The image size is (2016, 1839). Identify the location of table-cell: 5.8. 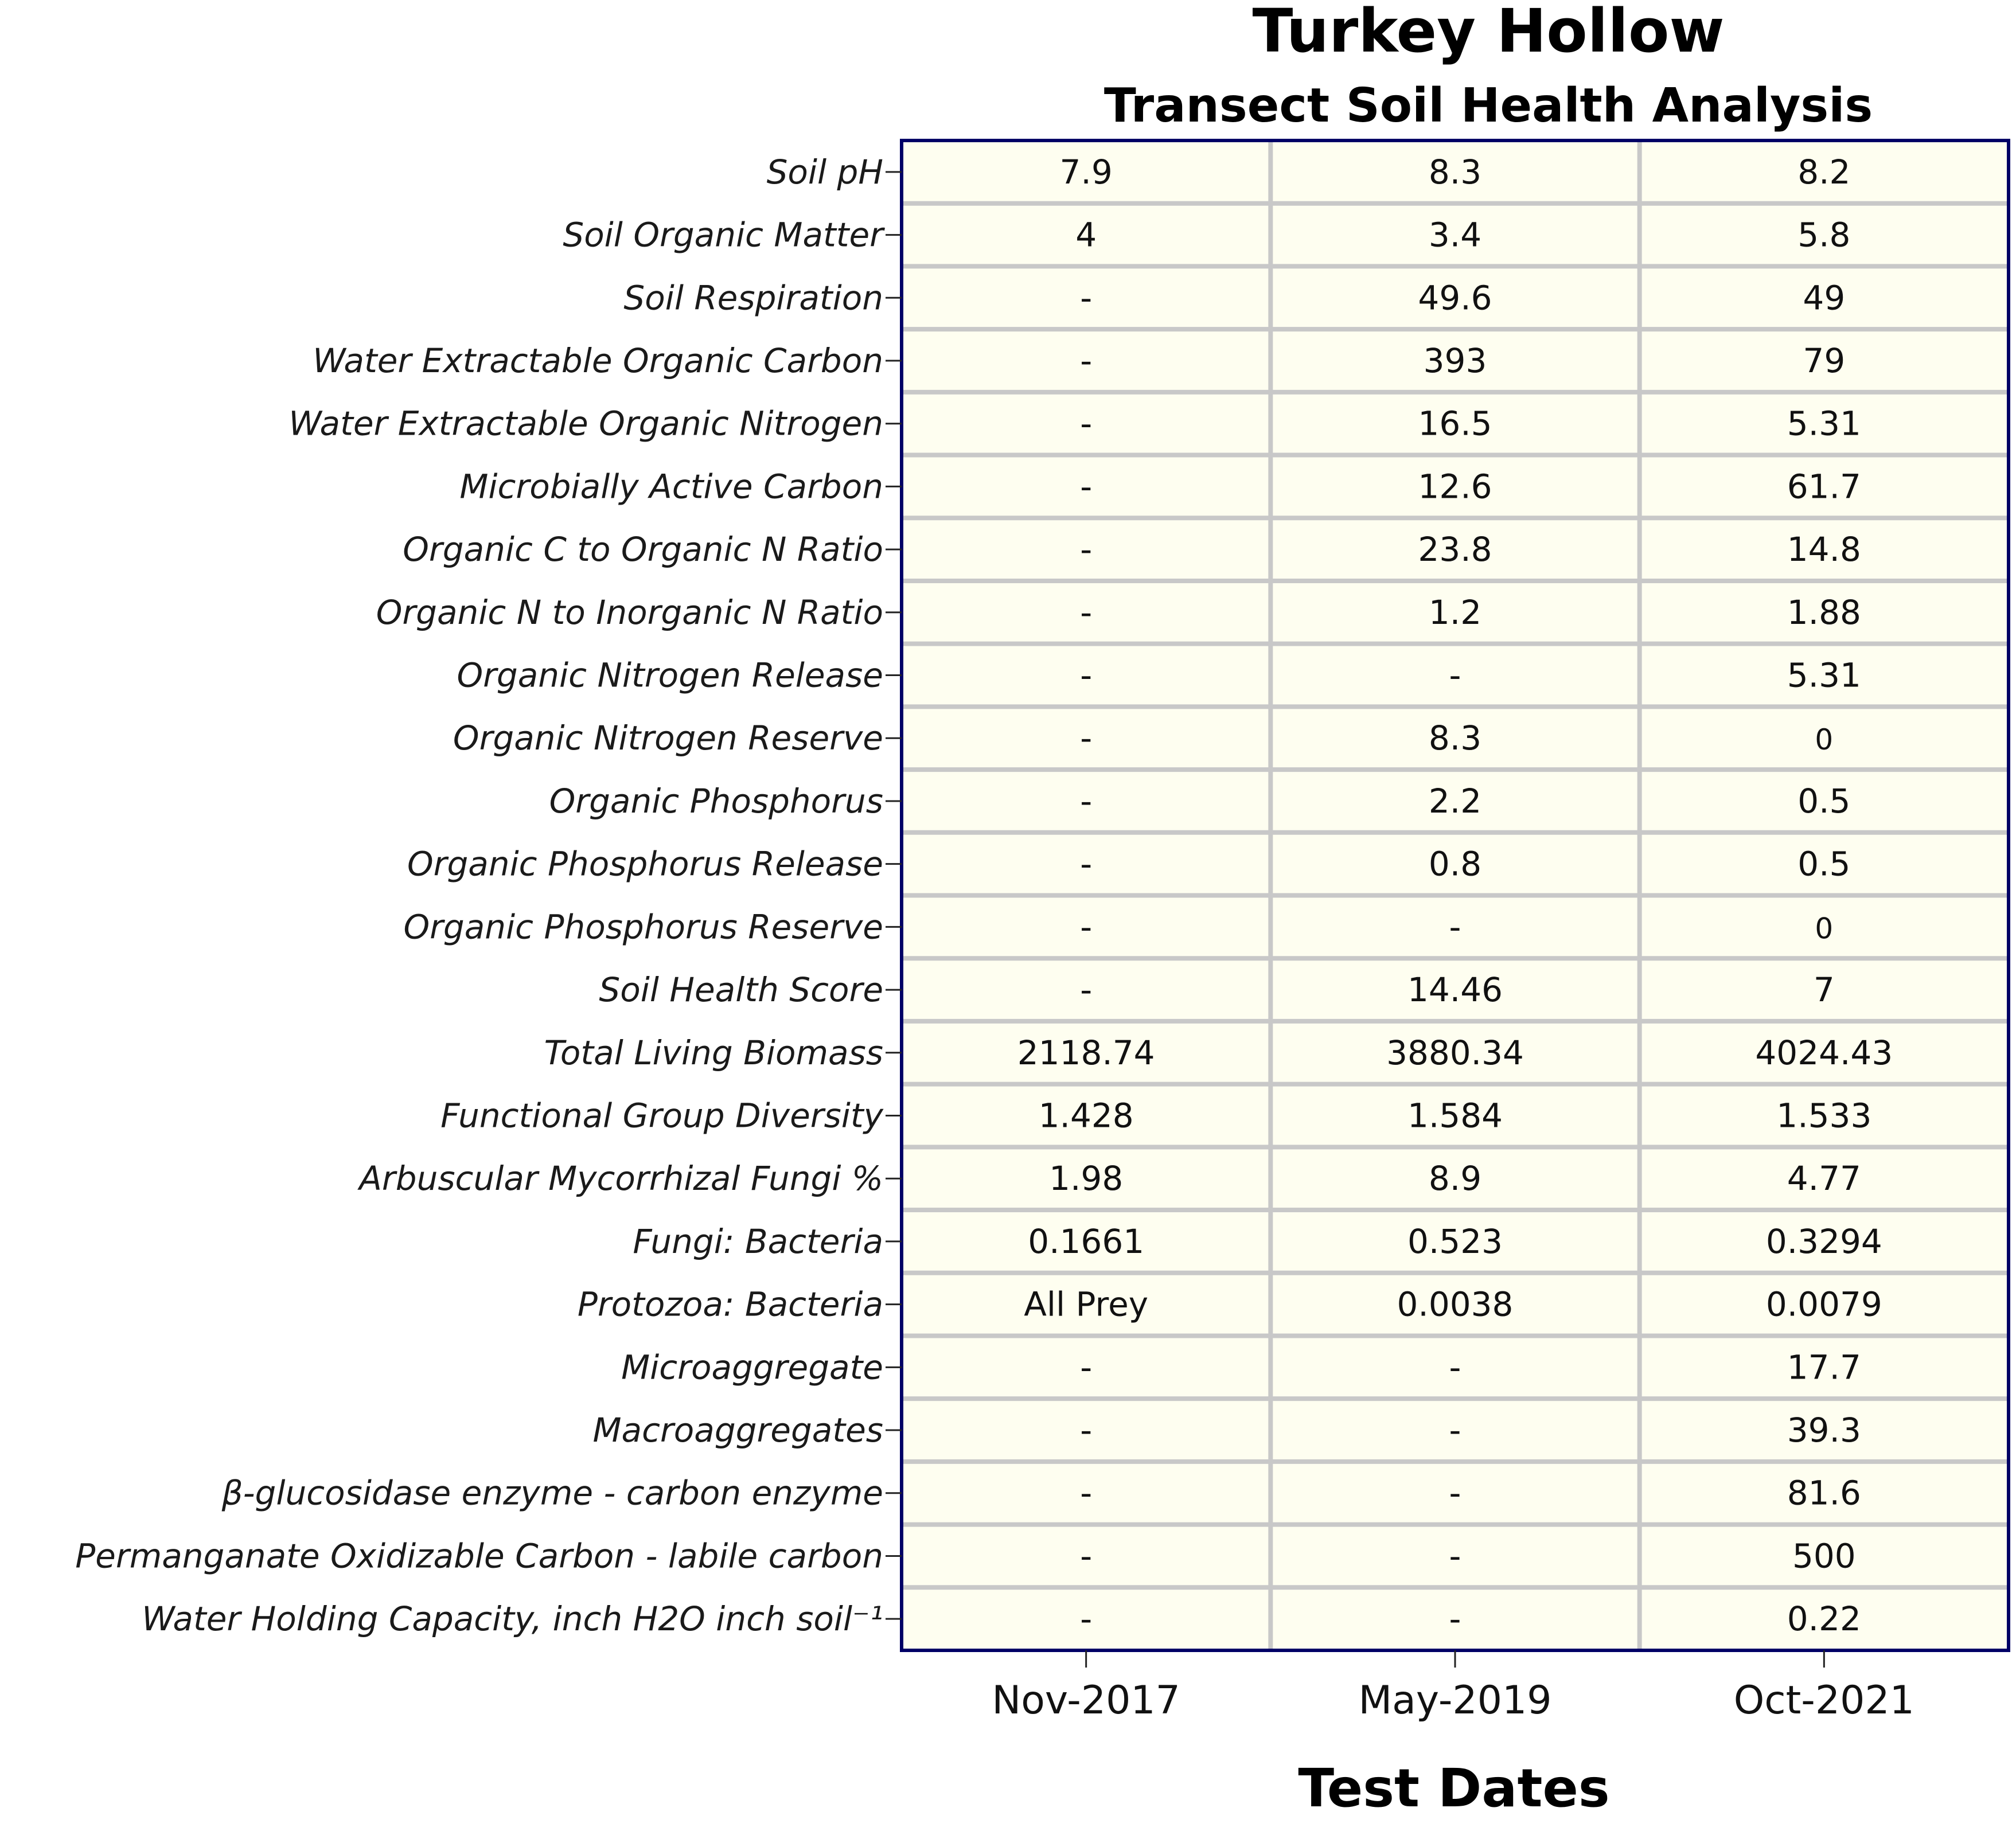
(1823, 236).